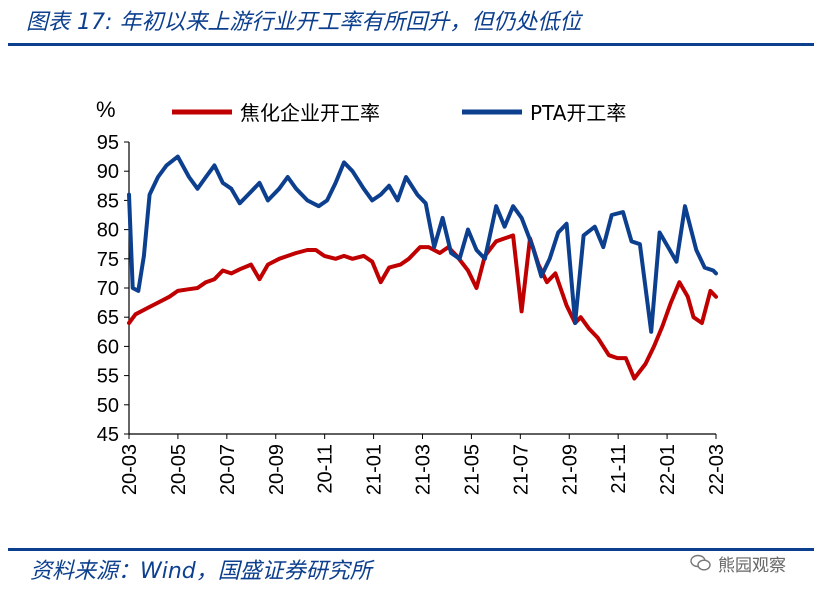 The image size is (830, 596). Describe the element at coordinates (108, 289) in the screenshot. I see `y-tick-label: 70` at that location.